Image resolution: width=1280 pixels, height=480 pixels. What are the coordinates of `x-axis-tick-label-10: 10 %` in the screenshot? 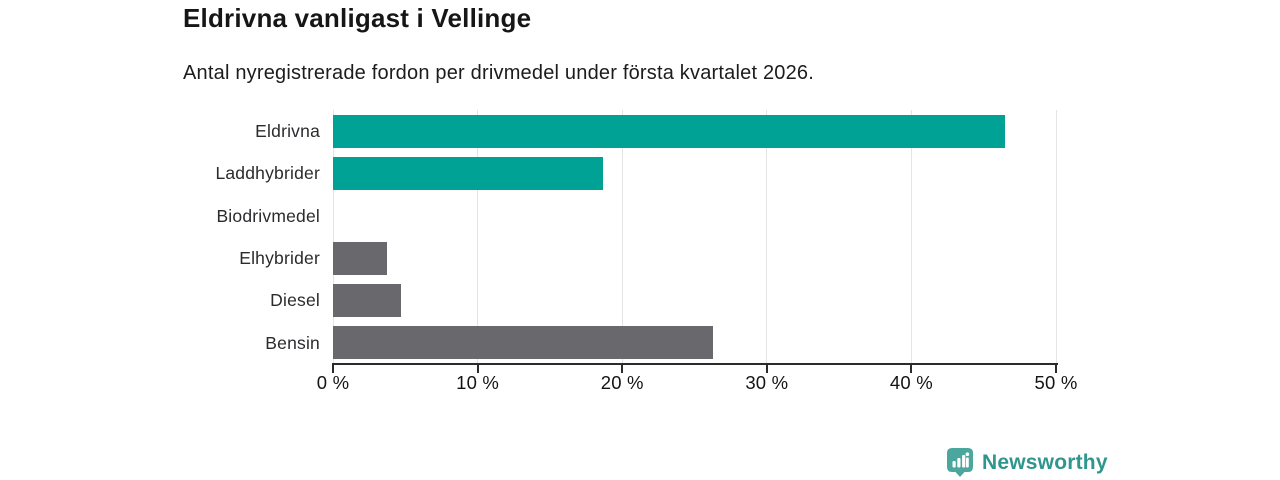 It's located at (478, 382).